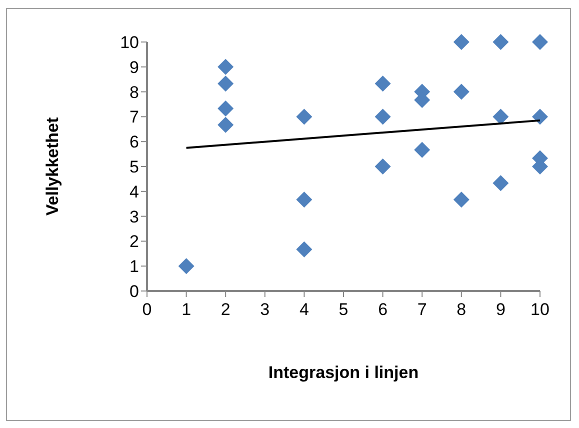 The image size is (579, 428). I want to click on y-tick-label: 7, so click(134, 117).